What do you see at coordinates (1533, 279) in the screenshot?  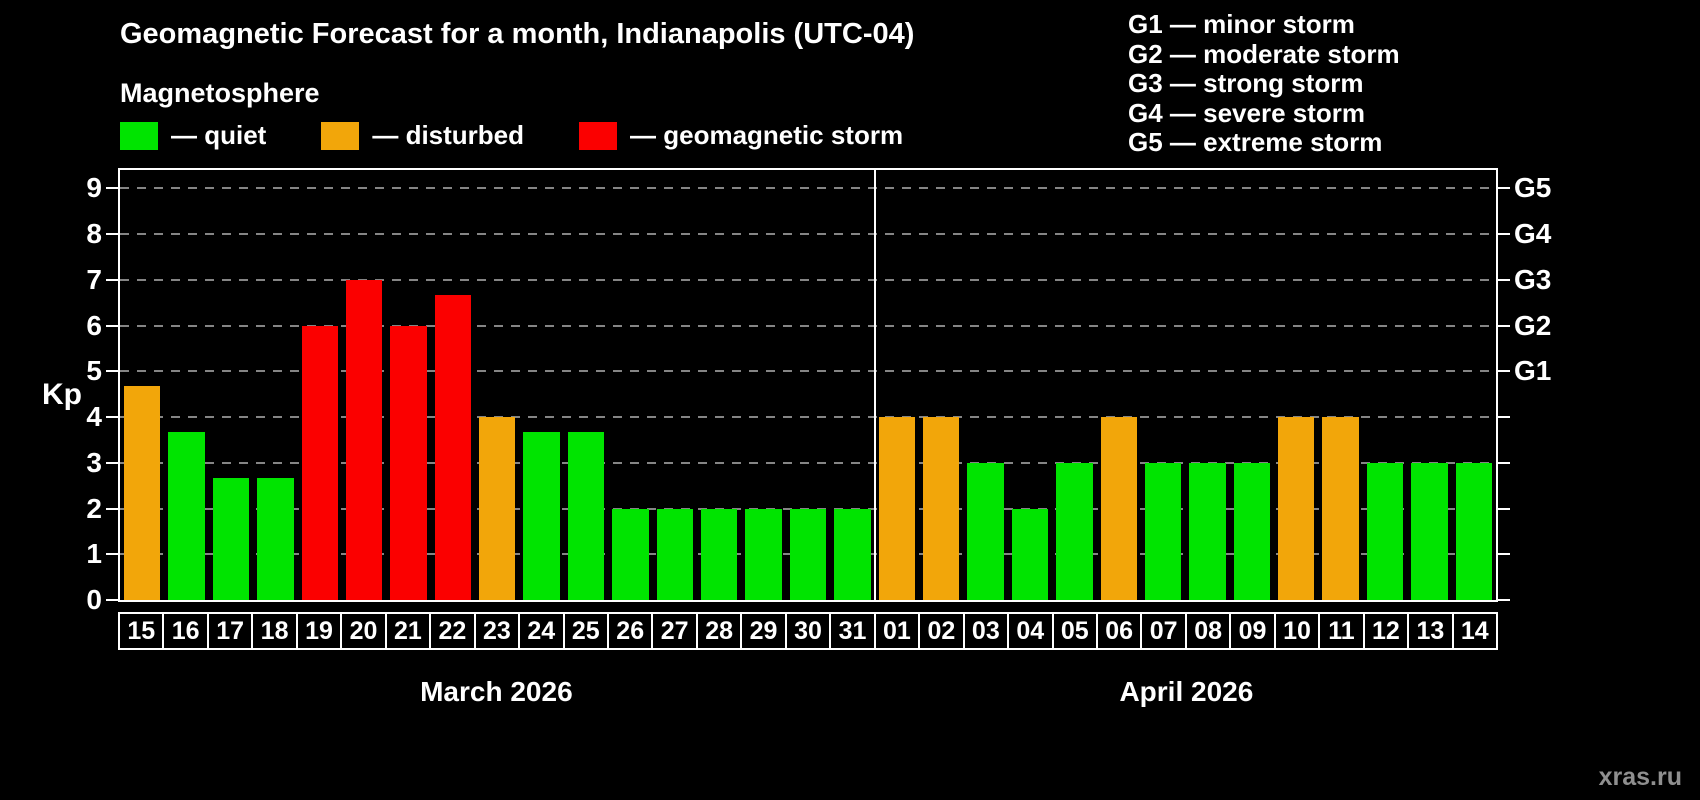 I see `g-axis-label-G3: G3` at bounding box center [1533, 279].